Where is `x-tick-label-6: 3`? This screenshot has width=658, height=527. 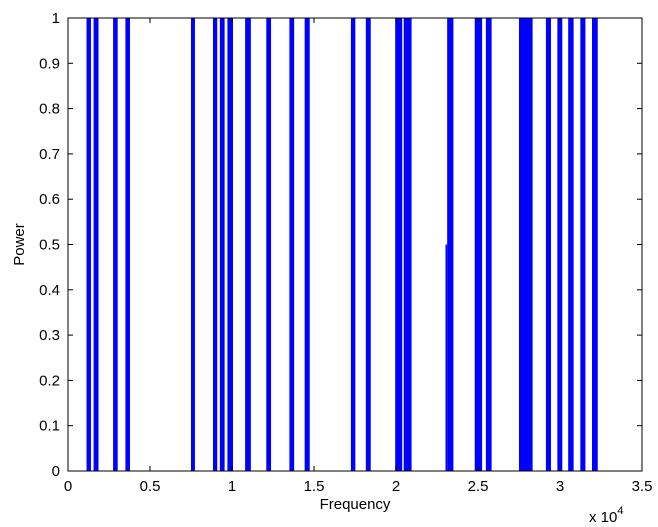
x-tick-label-6: 3 is located at coordinates (560, 486).